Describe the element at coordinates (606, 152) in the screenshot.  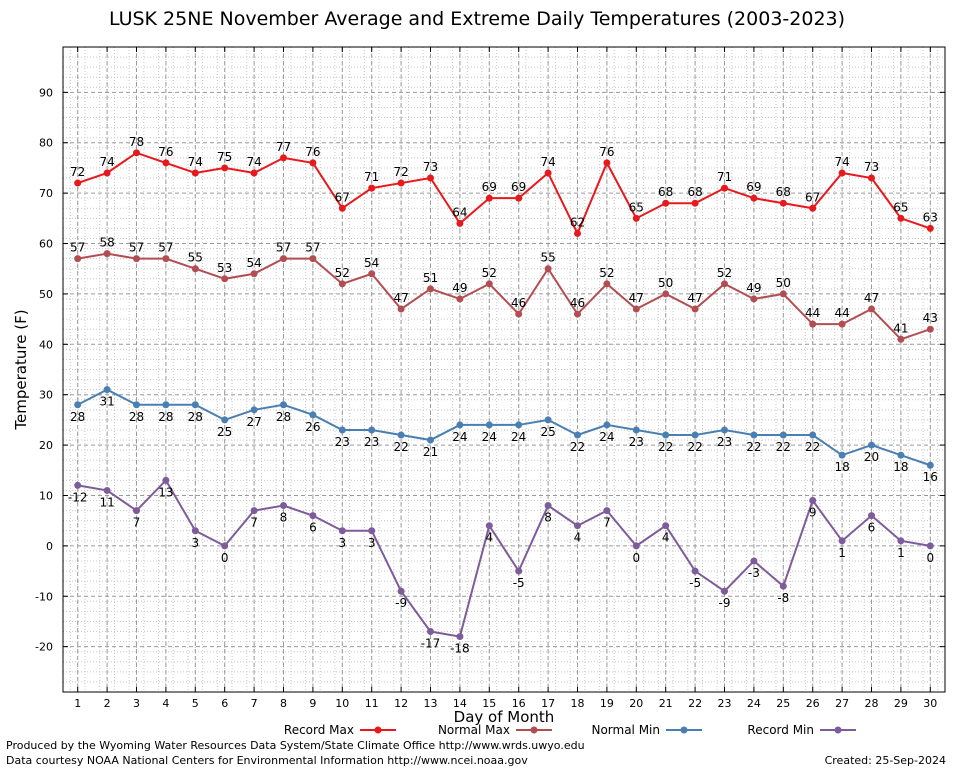
I see `record-max-data-label: 76` at that location.